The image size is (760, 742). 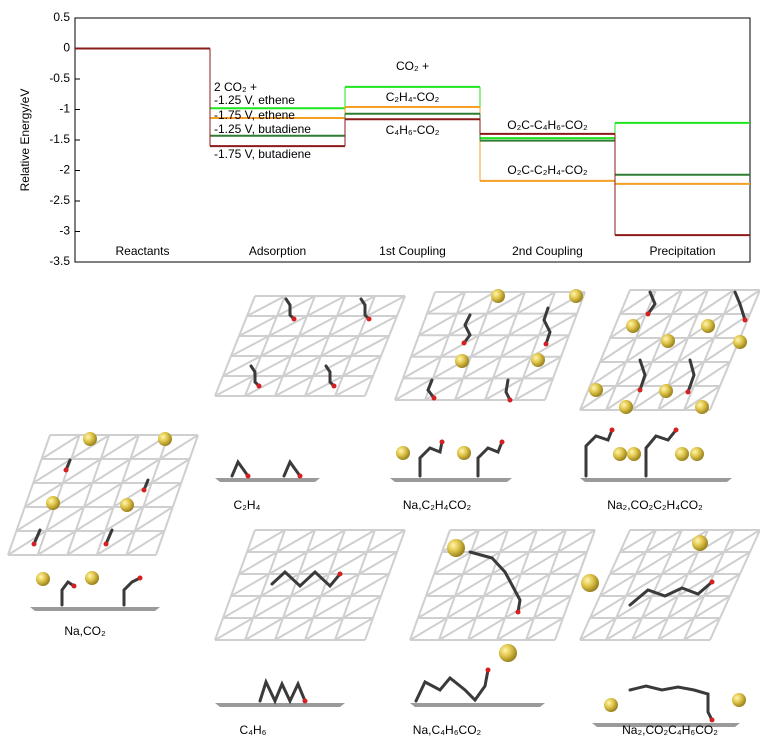 I want to click on structure-label: Na₂,CO₂C₄H₆CO₂, so click(x=670, y=730).